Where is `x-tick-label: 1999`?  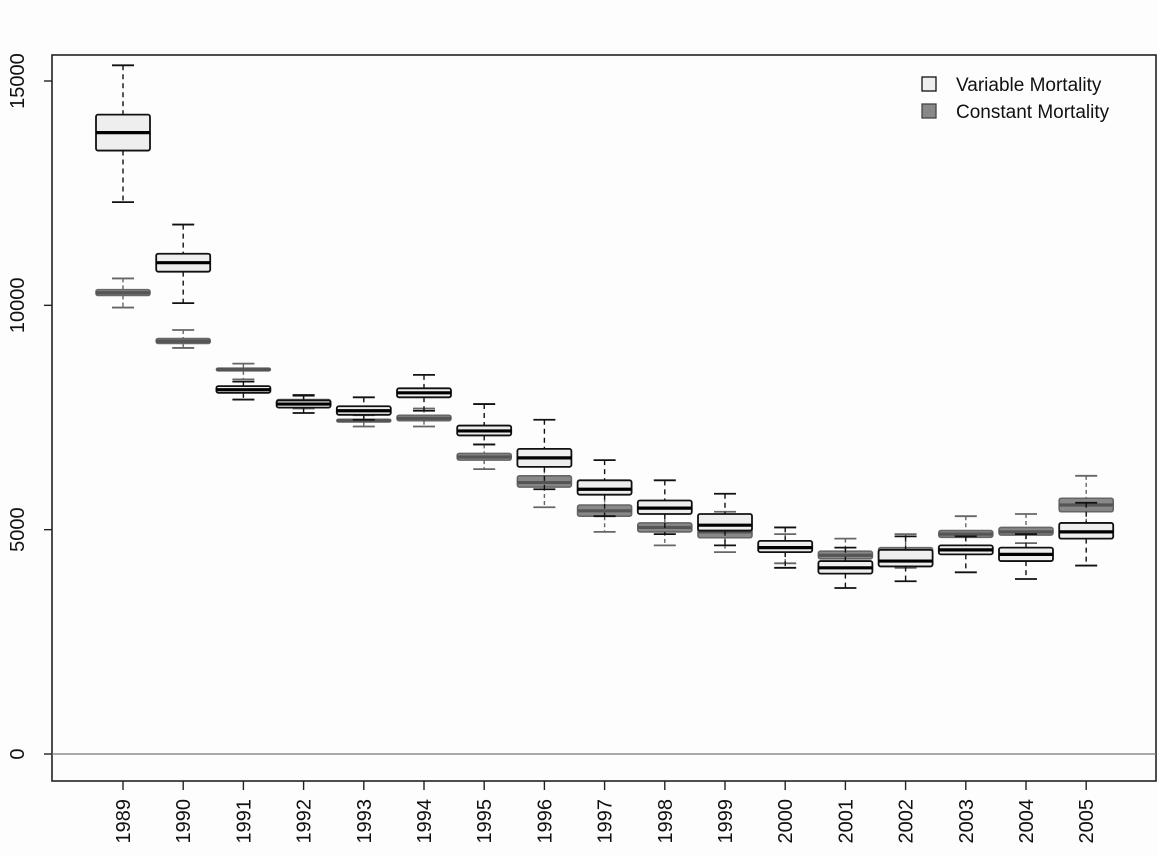
x-tick-label: 1999 is located at coordinates (726, 821).